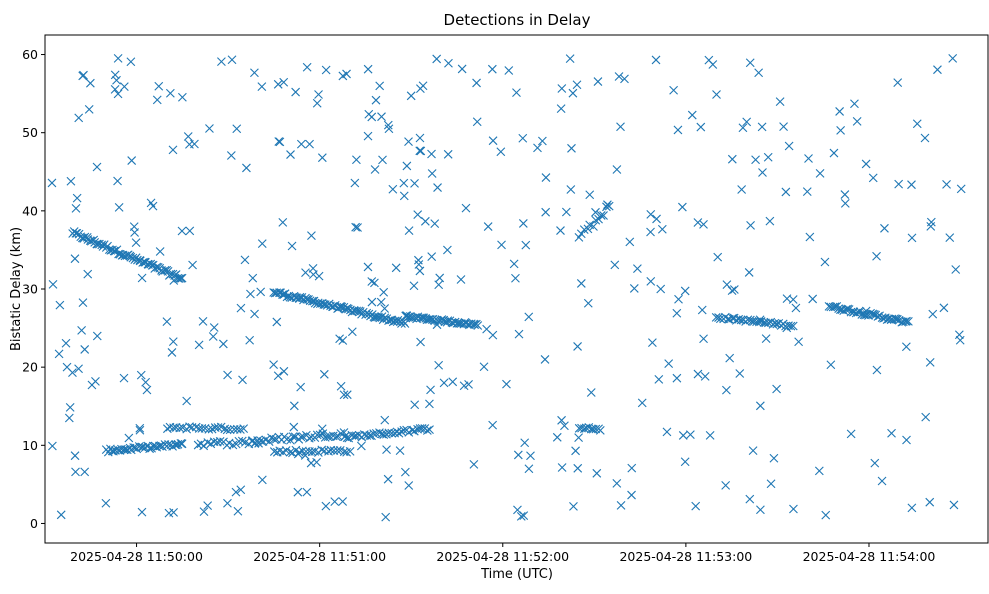  I want to click on x-tick-label: 2025-04-28 11:50:00, so click(136, 556).